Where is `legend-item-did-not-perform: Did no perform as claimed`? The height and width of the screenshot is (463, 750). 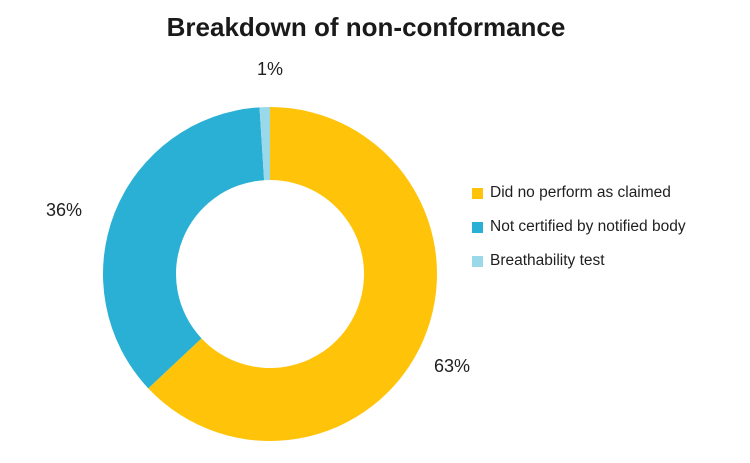
legend-item-did-not-perform: Did no perform as claimed is located at coordinates (579, 193).